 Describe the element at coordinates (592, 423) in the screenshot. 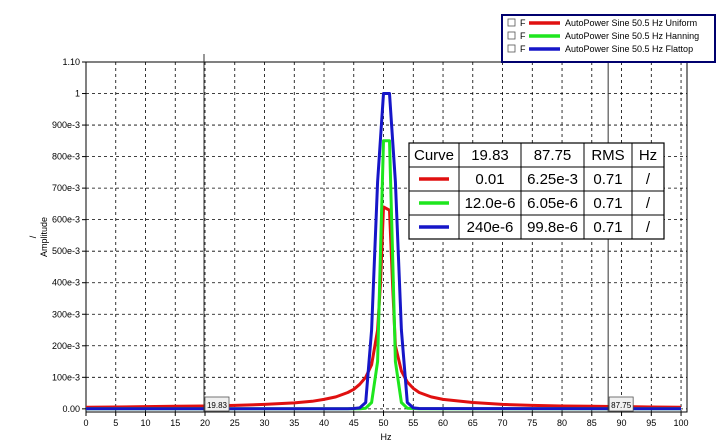

I see `x-tick-label: 85` at that location.